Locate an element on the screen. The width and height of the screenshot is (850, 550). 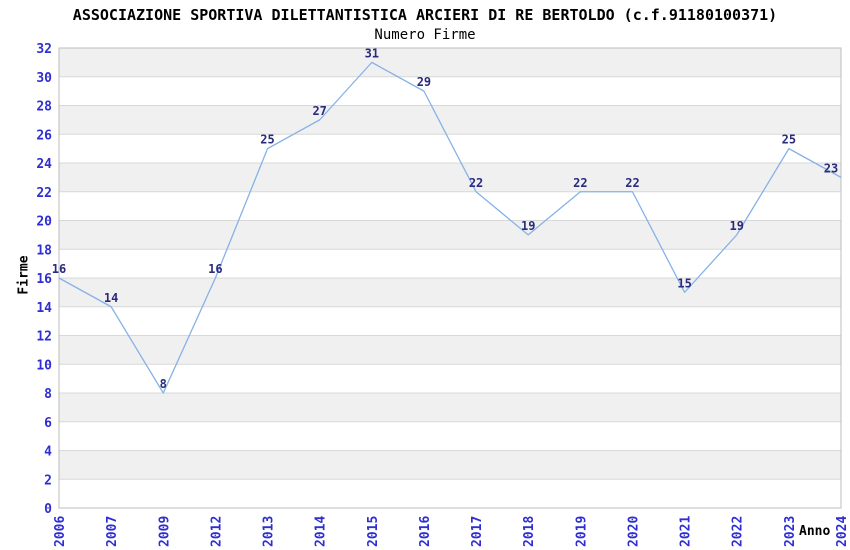
x-tick-label: 2020 is located at coordinates (633, 531).